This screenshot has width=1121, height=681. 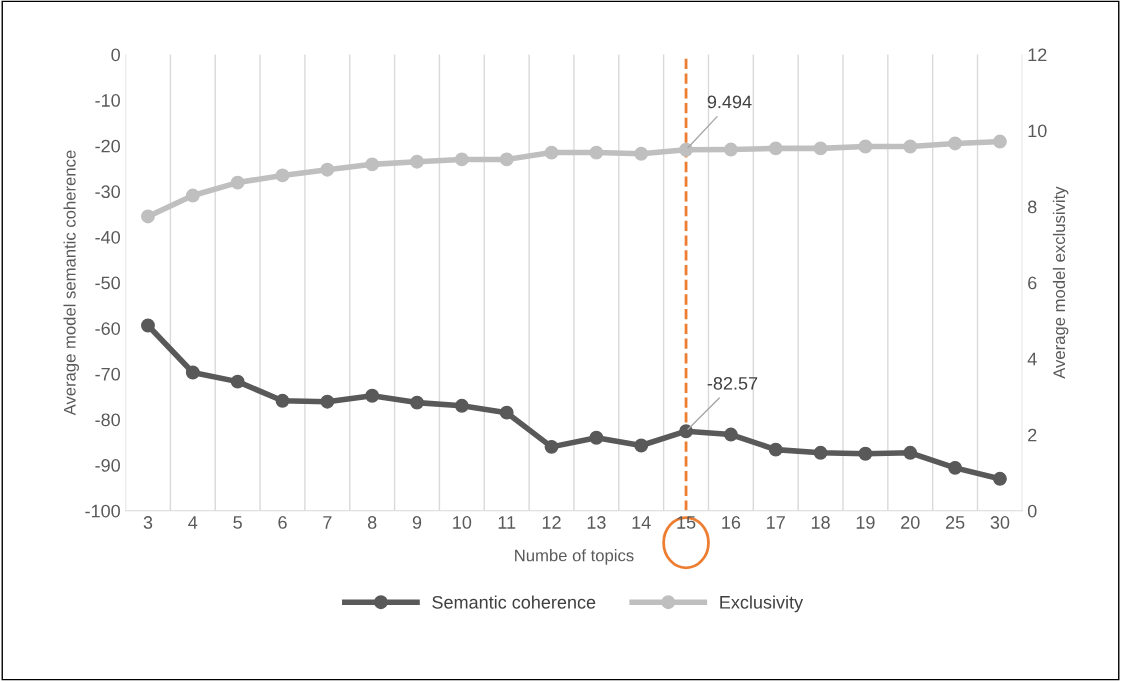 I want to click on y2-tick-label: 8, so click(x=1032, y=207).